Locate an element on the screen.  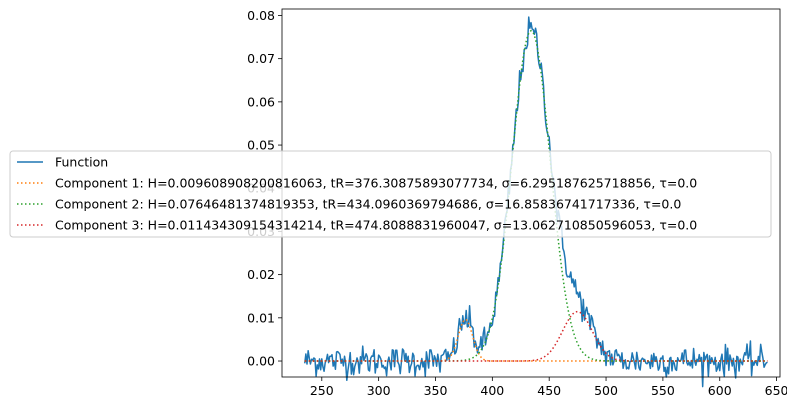
x-tick-label-250: 250 is located at coordinates (322, 390).